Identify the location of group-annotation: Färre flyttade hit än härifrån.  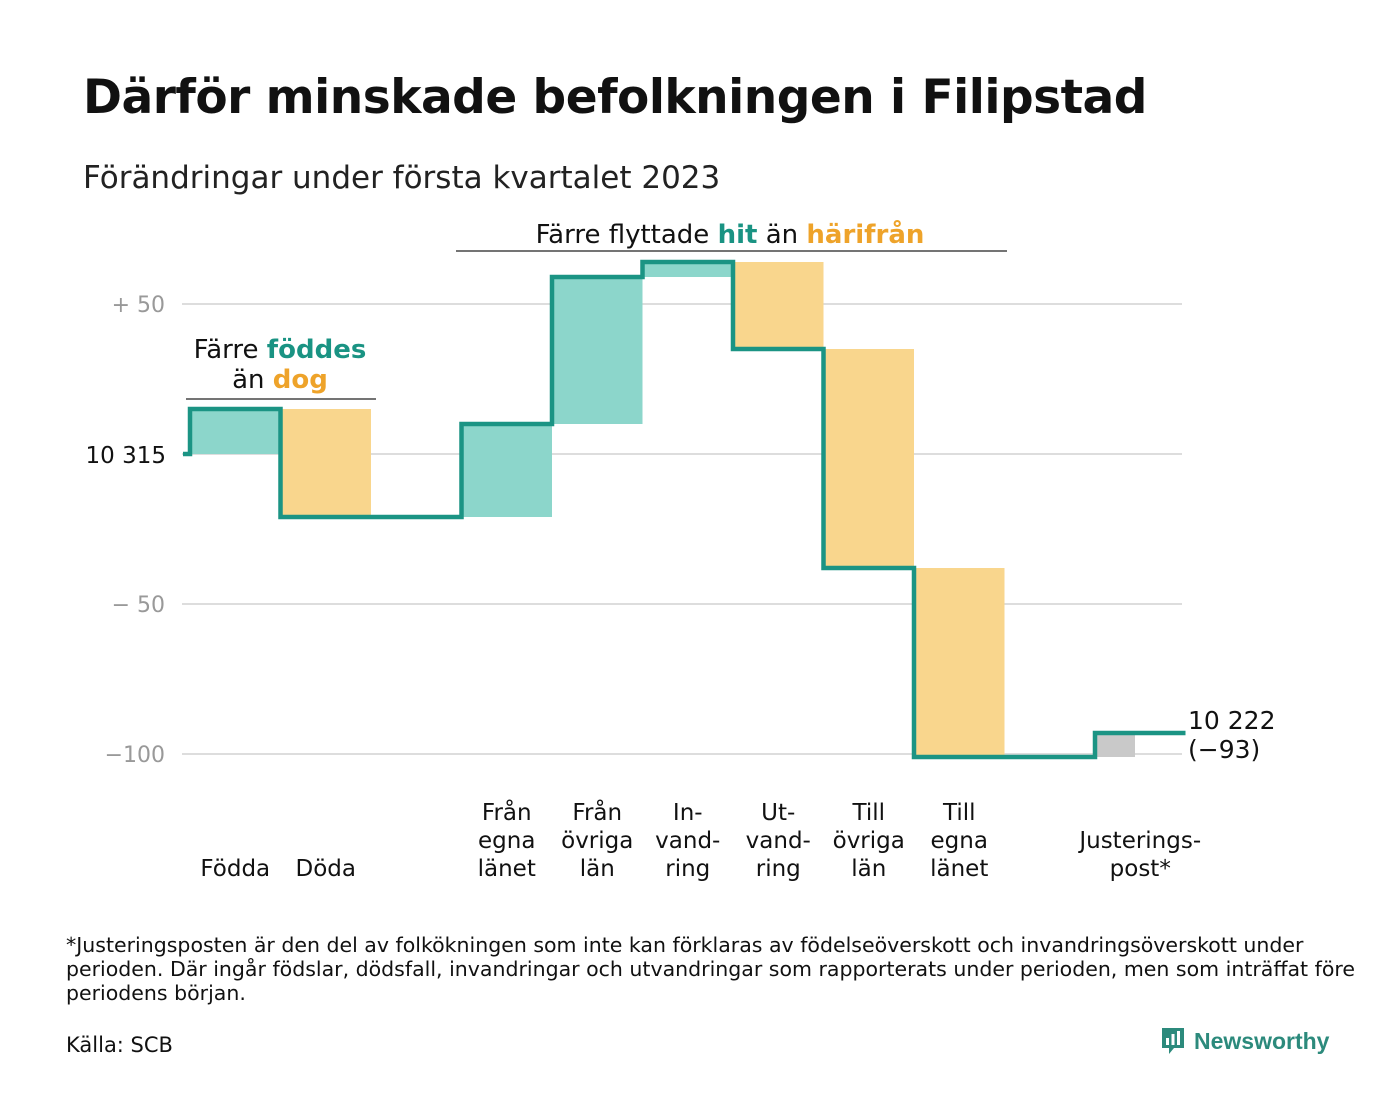
(730, 234).